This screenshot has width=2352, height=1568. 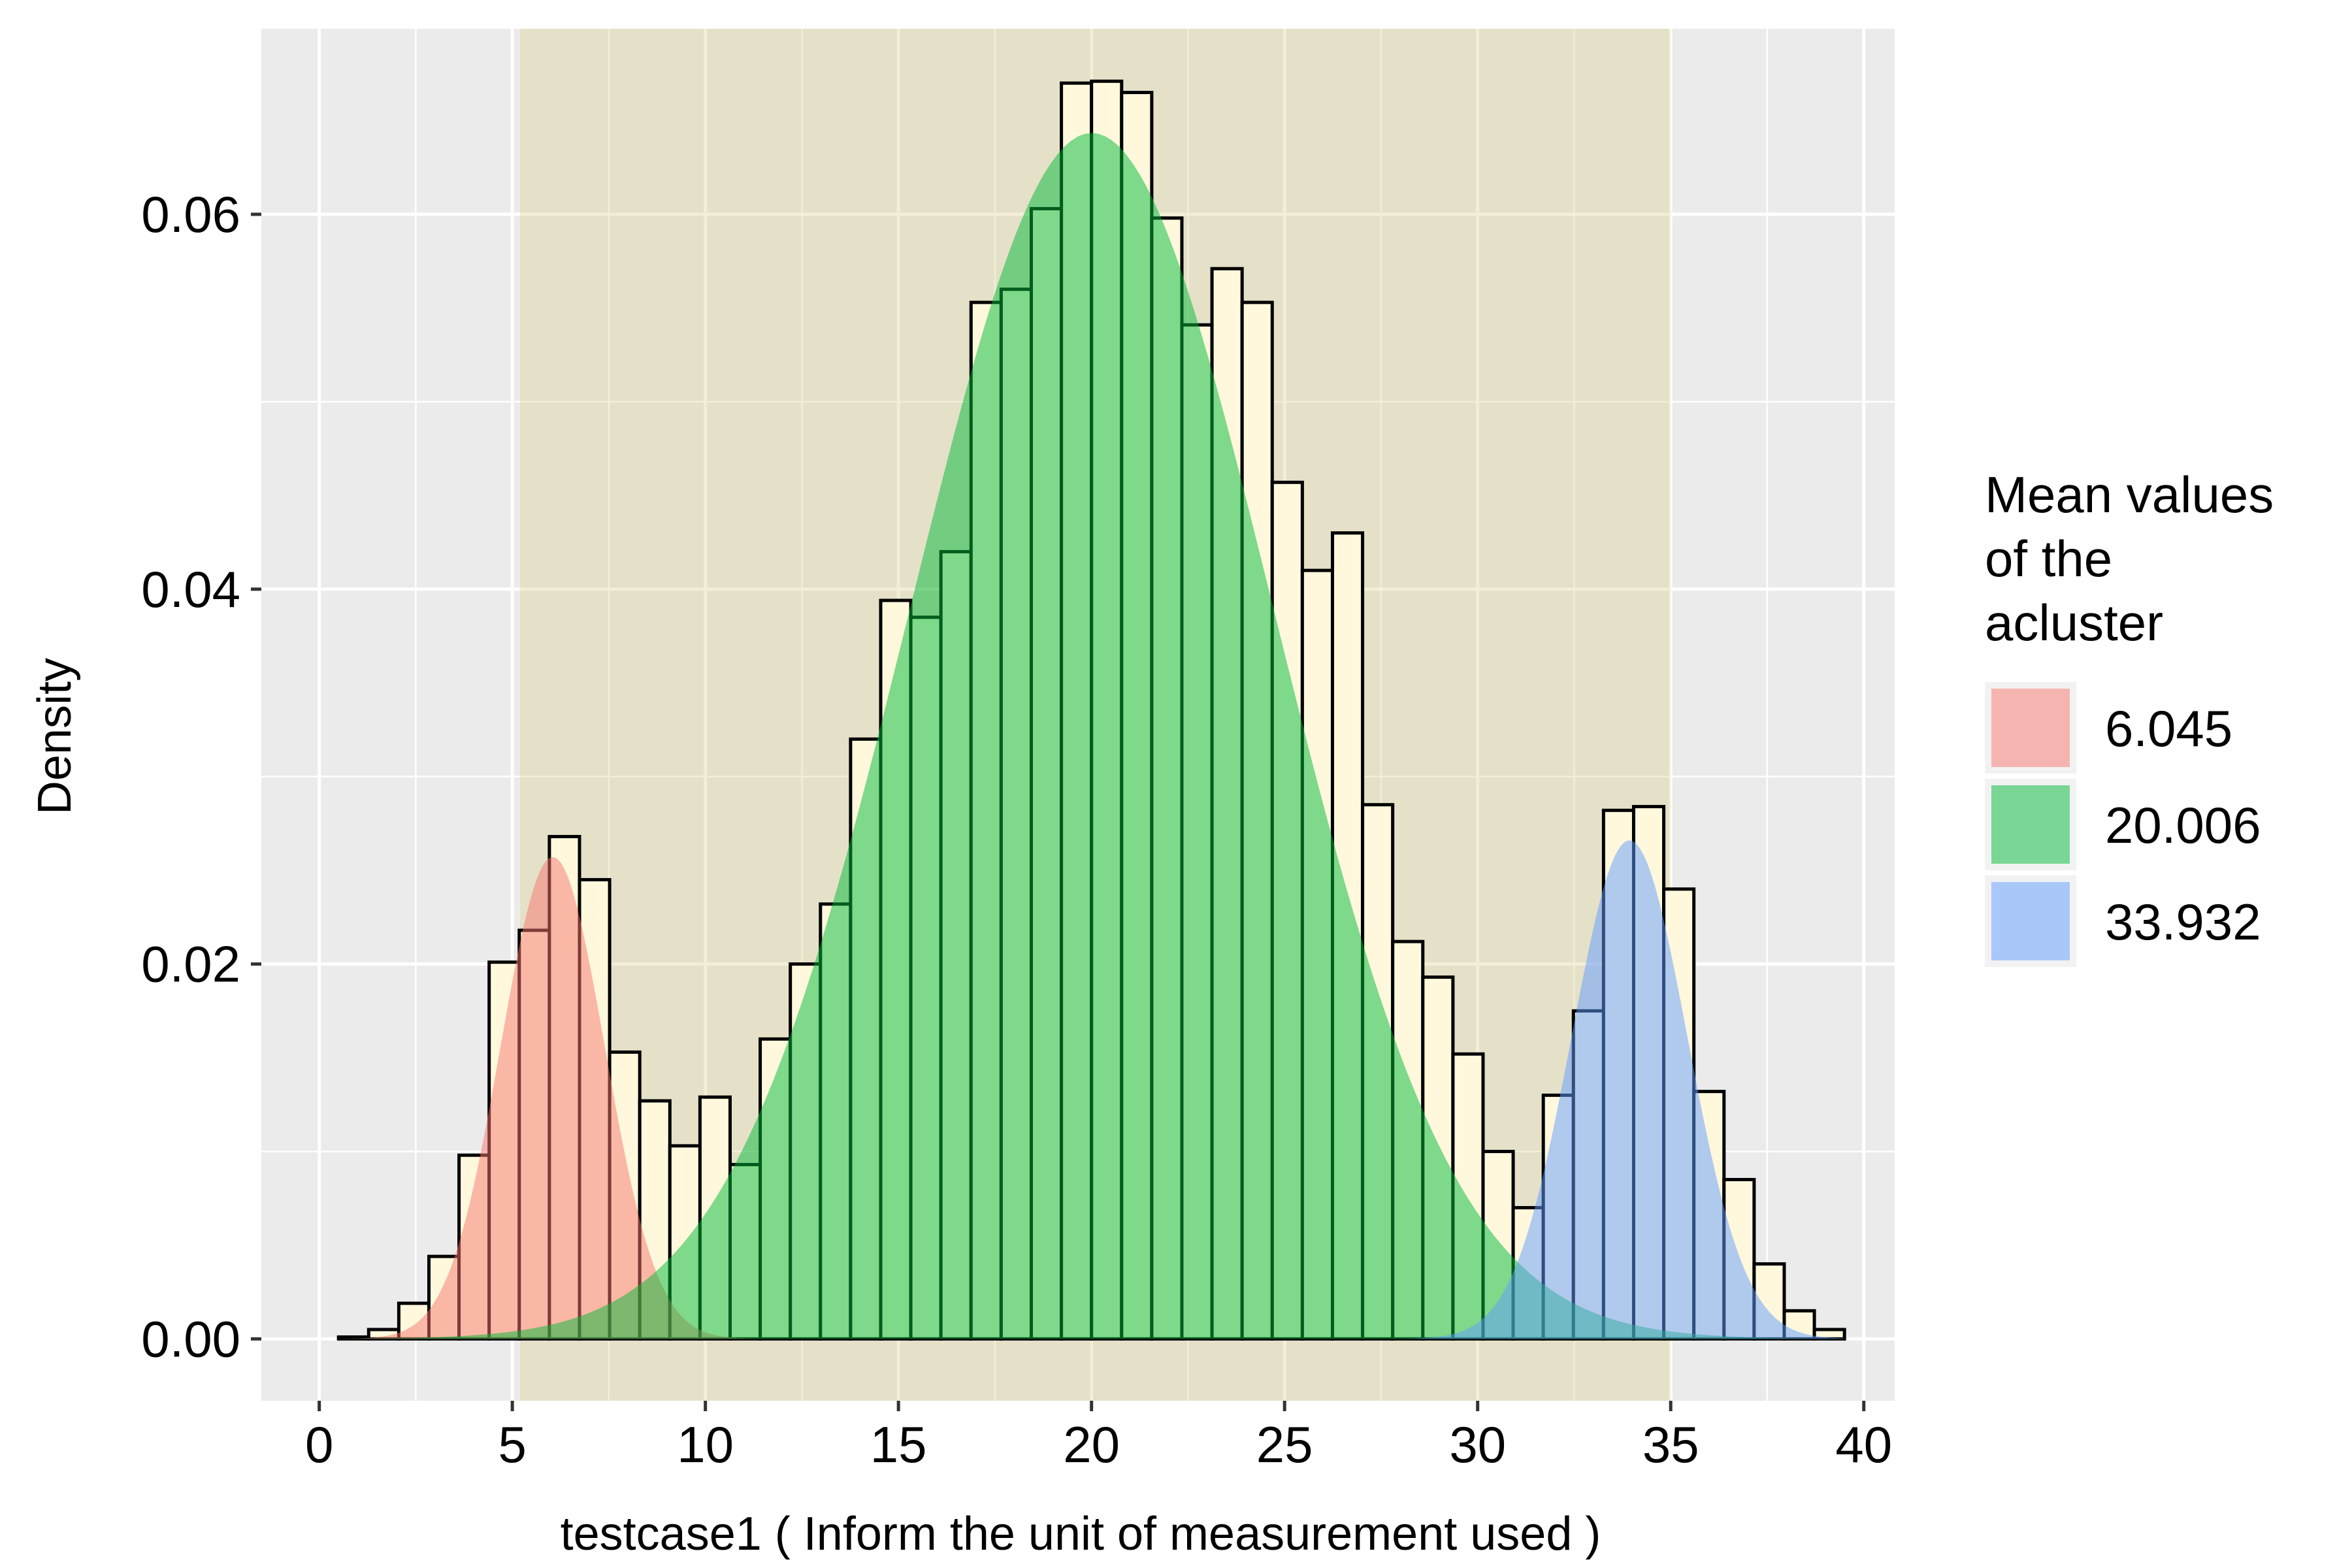 I want to click on y-tick-label: 0.00, so click(x=190, y=1338).